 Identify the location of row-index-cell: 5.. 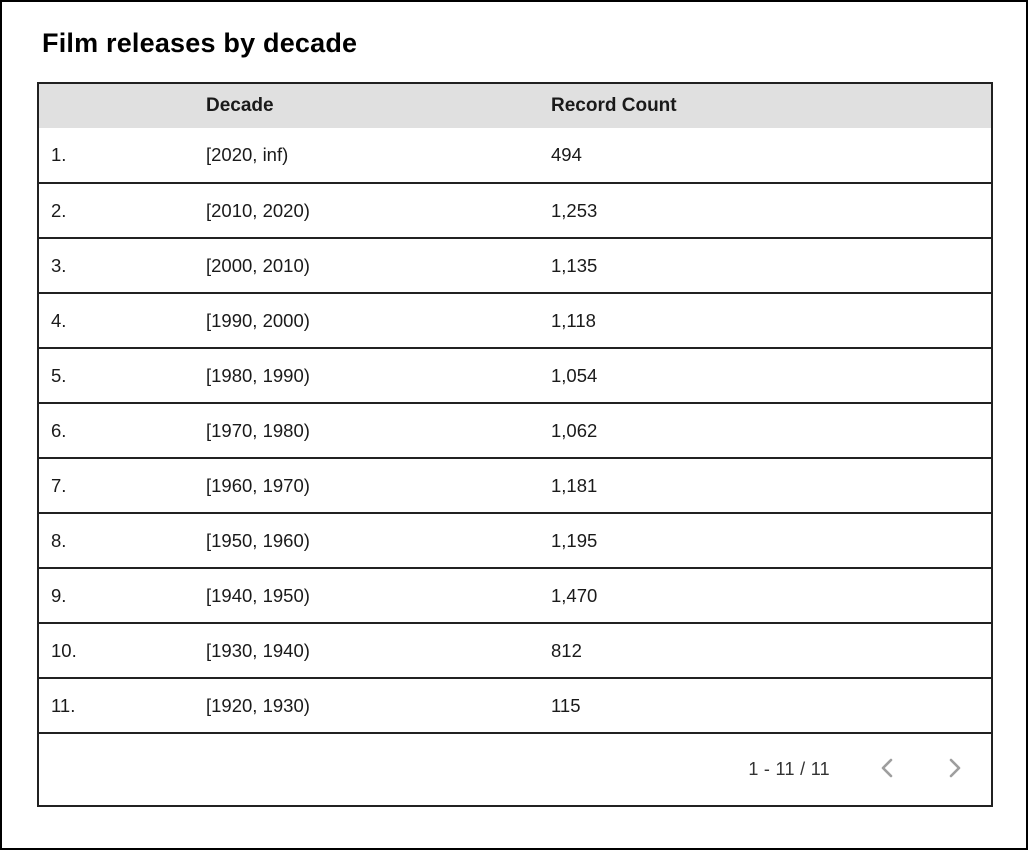
(116, 375).